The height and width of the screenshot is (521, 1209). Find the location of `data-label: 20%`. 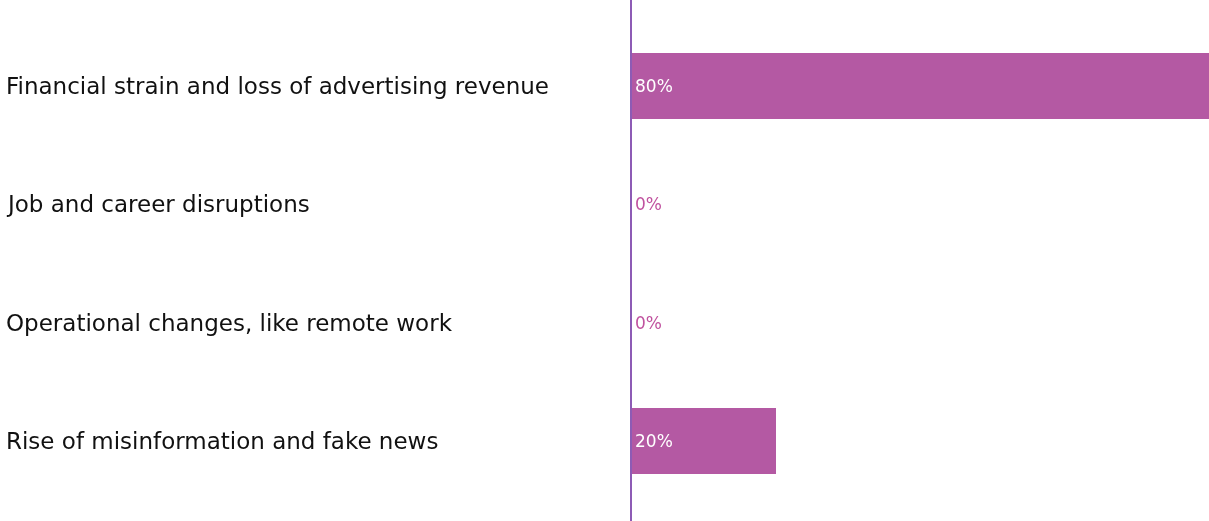

data-label: 20% is located at coordinates (654, 441).